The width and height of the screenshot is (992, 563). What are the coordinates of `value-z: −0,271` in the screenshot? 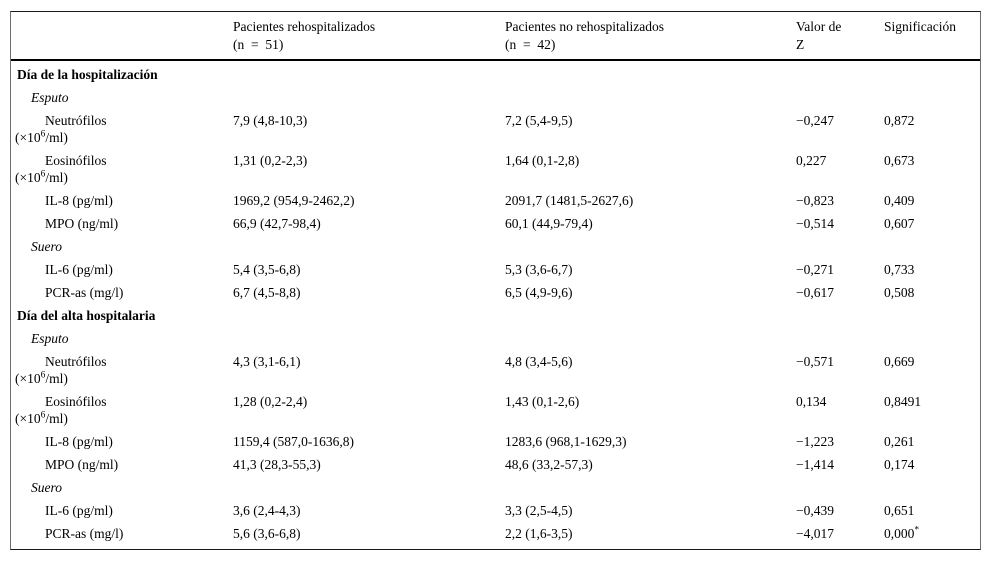 It's located at (815, 269).